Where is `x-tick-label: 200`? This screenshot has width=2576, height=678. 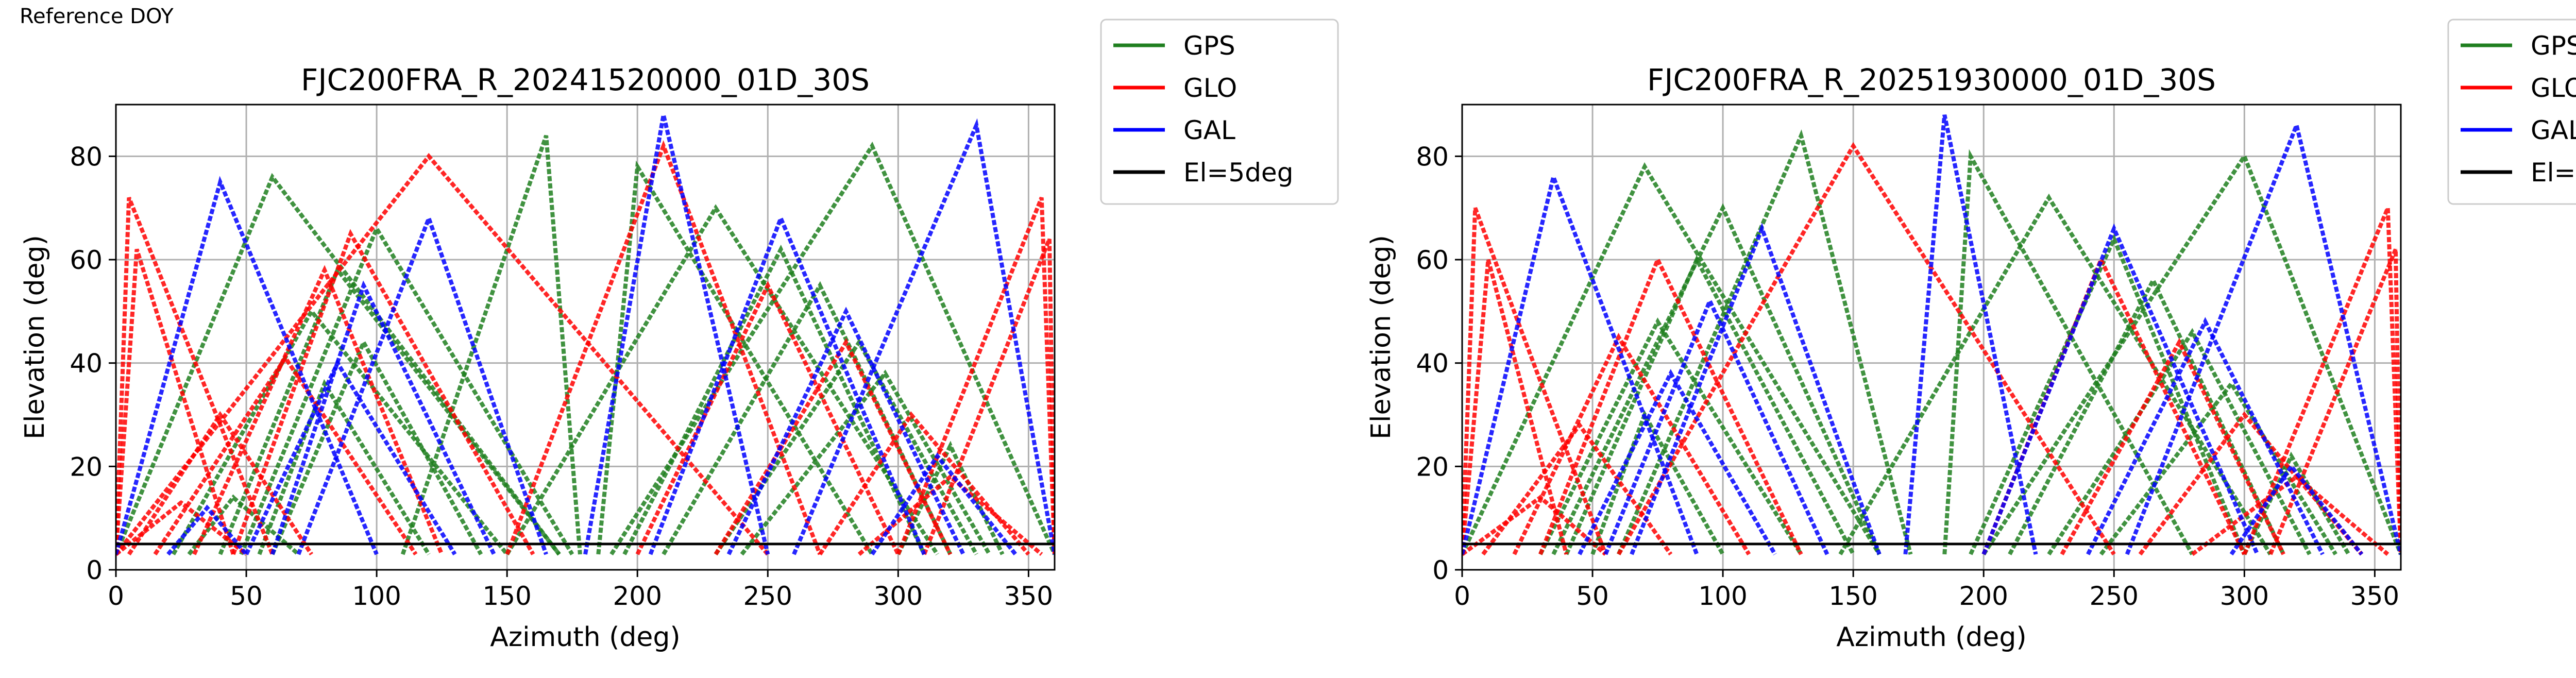 x-tick-label: 200 is located at coordinates (638, 596).